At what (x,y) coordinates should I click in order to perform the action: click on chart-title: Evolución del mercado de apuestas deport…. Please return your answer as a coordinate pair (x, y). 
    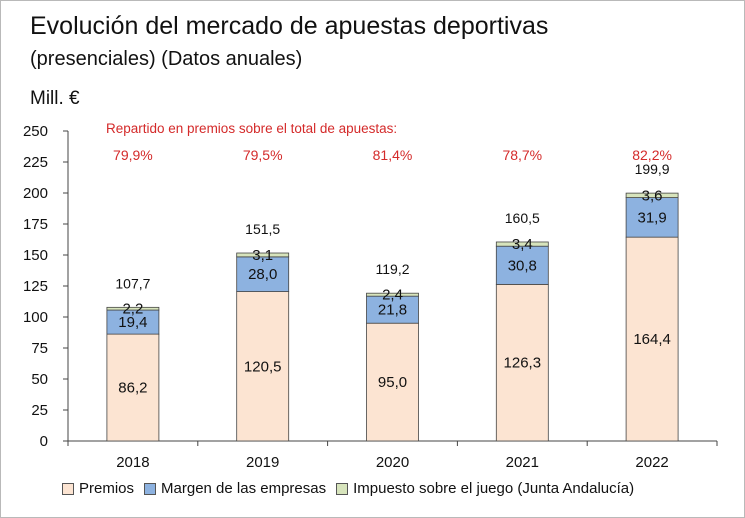
    Looking at the image, I should click on (289, 26).